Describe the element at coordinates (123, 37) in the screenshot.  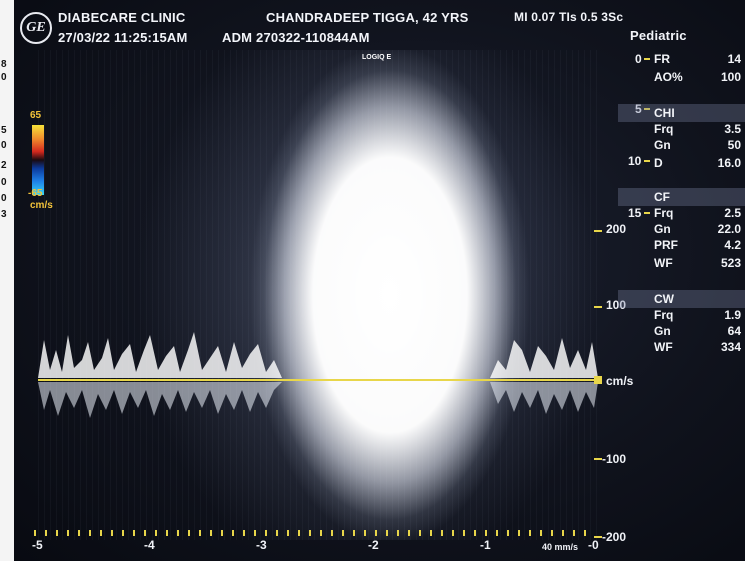
I see `exam-datetime: 27/03/22 11:25:15AM` at that location.